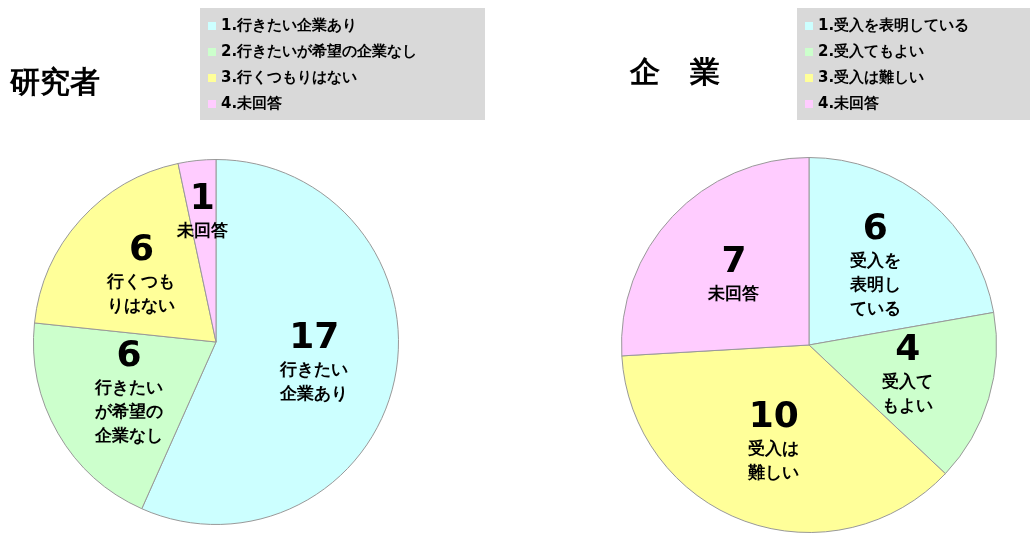  What do you see at coordinates (141, 293) in the screenshot?
I see `text: 行くつもりはない` at bounding box center [141, 293].